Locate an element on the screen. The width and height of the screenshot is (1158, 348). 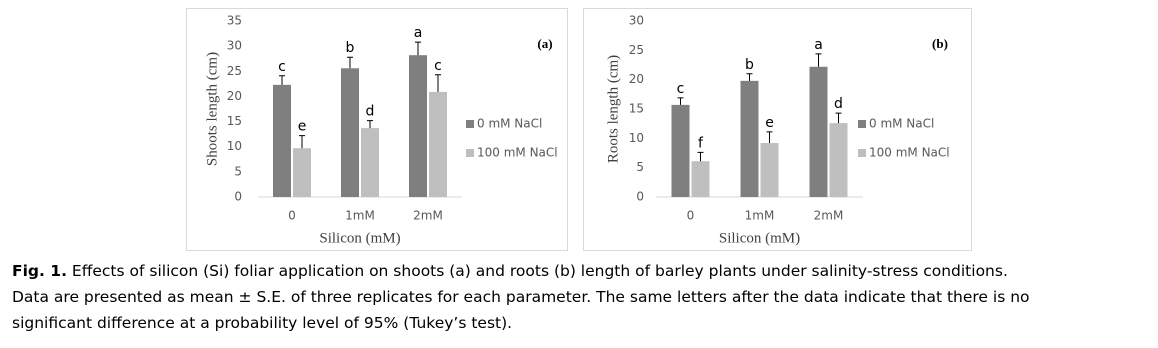
chart-title: (b) is located at coordinates (940, 43).